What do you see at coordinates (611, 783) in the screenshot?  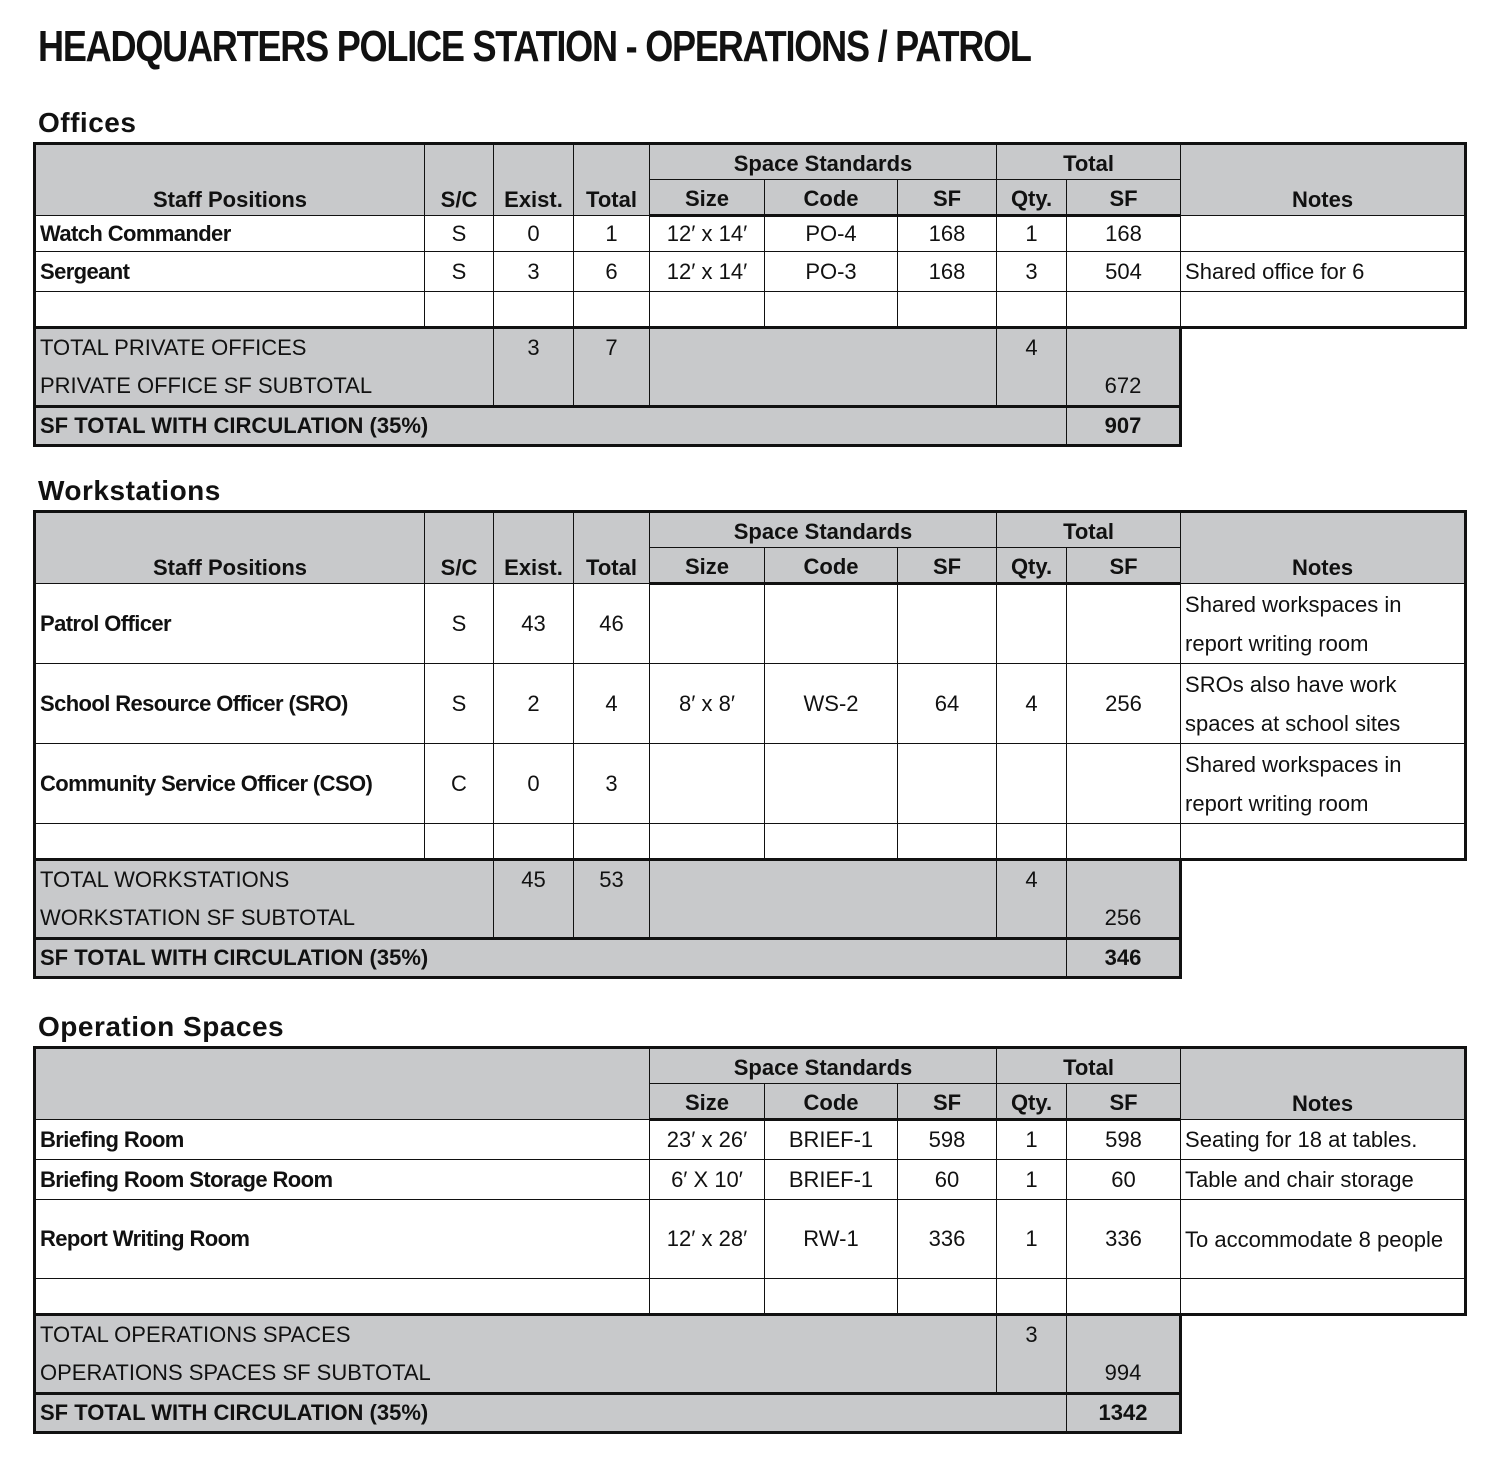 I see `total-value: 3` at bounding box center [611, 783].